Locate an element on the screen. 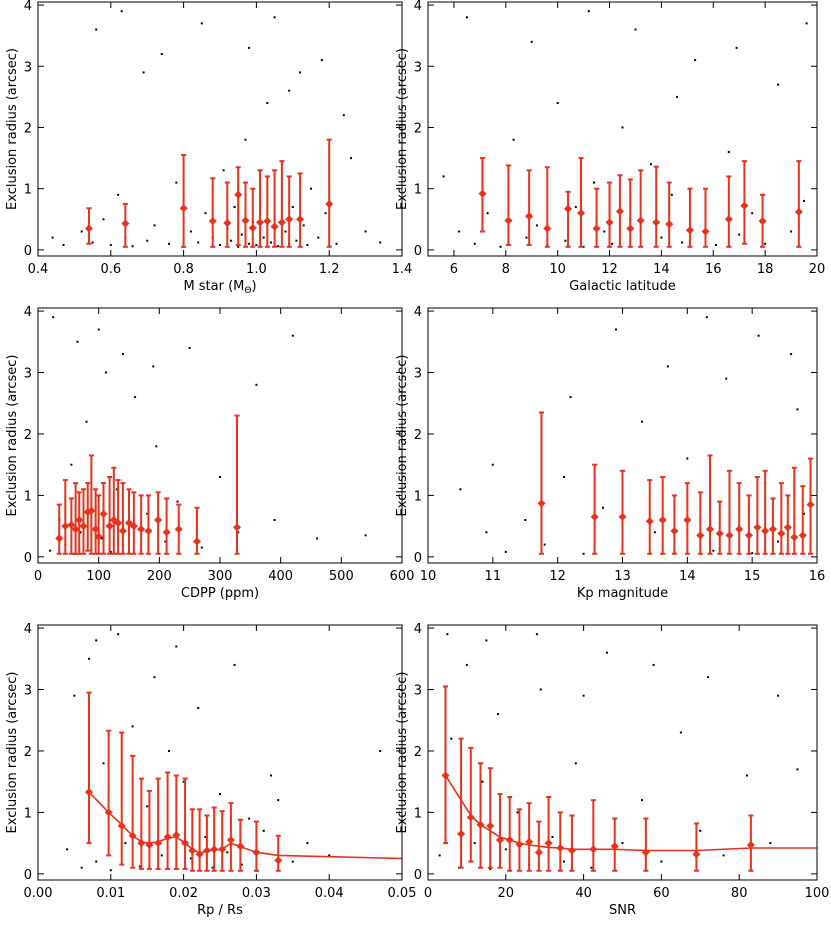 The height and width of the screenshot is (927, 831). plot-frame is located at coordinates (220, 752).